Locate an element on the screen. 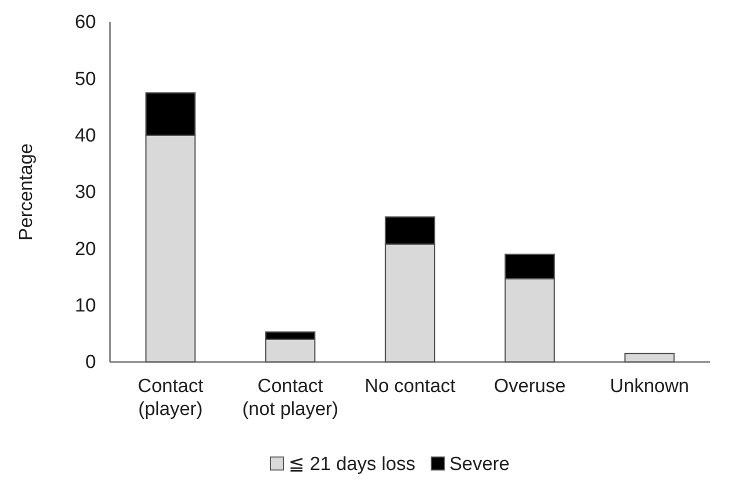  x-tick-label: Overuse is located at coordinates (530, 386).